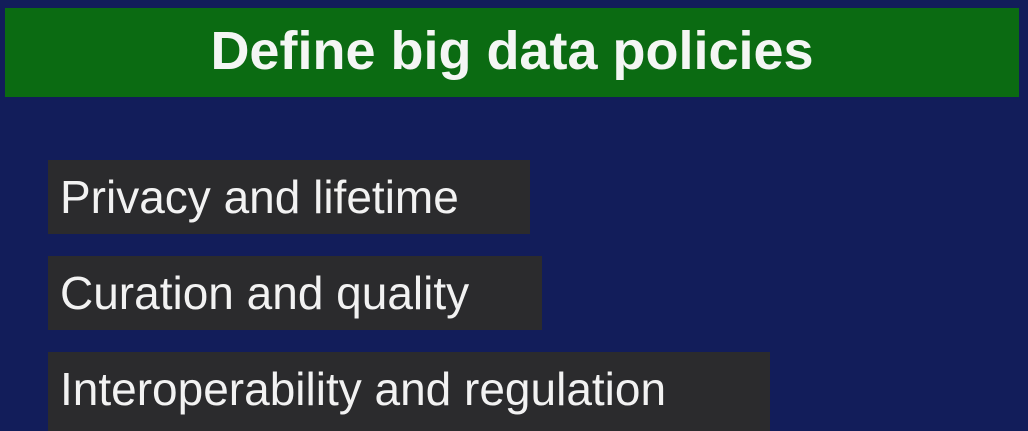 The height and width of the screenshot is (431, 1028). What do you see at coordinates (409, 391) in the screenshot?
I see `bullet-interoperability-regulation: Interoperability and regulation` at bounding box center [409, 391].